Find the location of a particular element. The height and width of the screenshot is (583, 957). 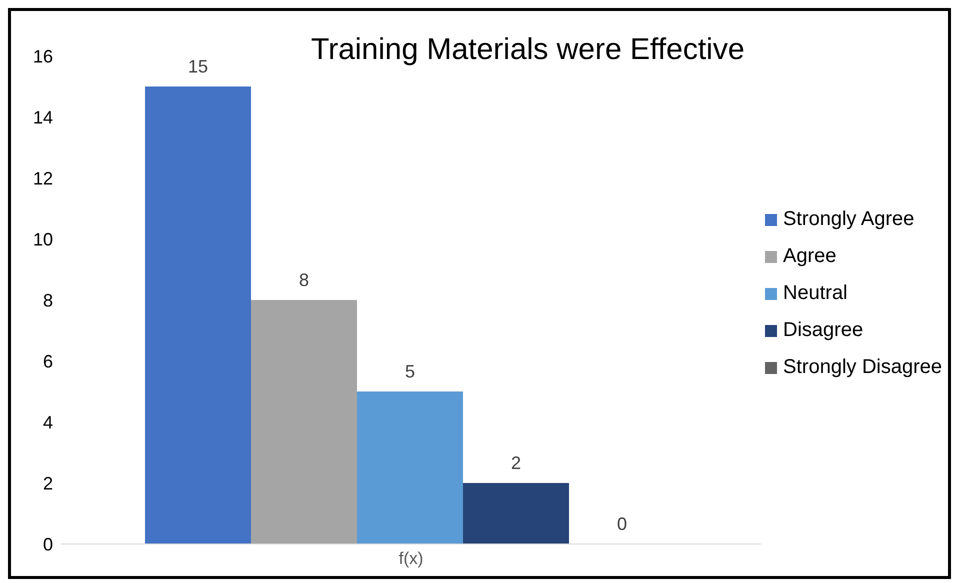

y-tick-label: 4 is located at coordinates (47, 422).